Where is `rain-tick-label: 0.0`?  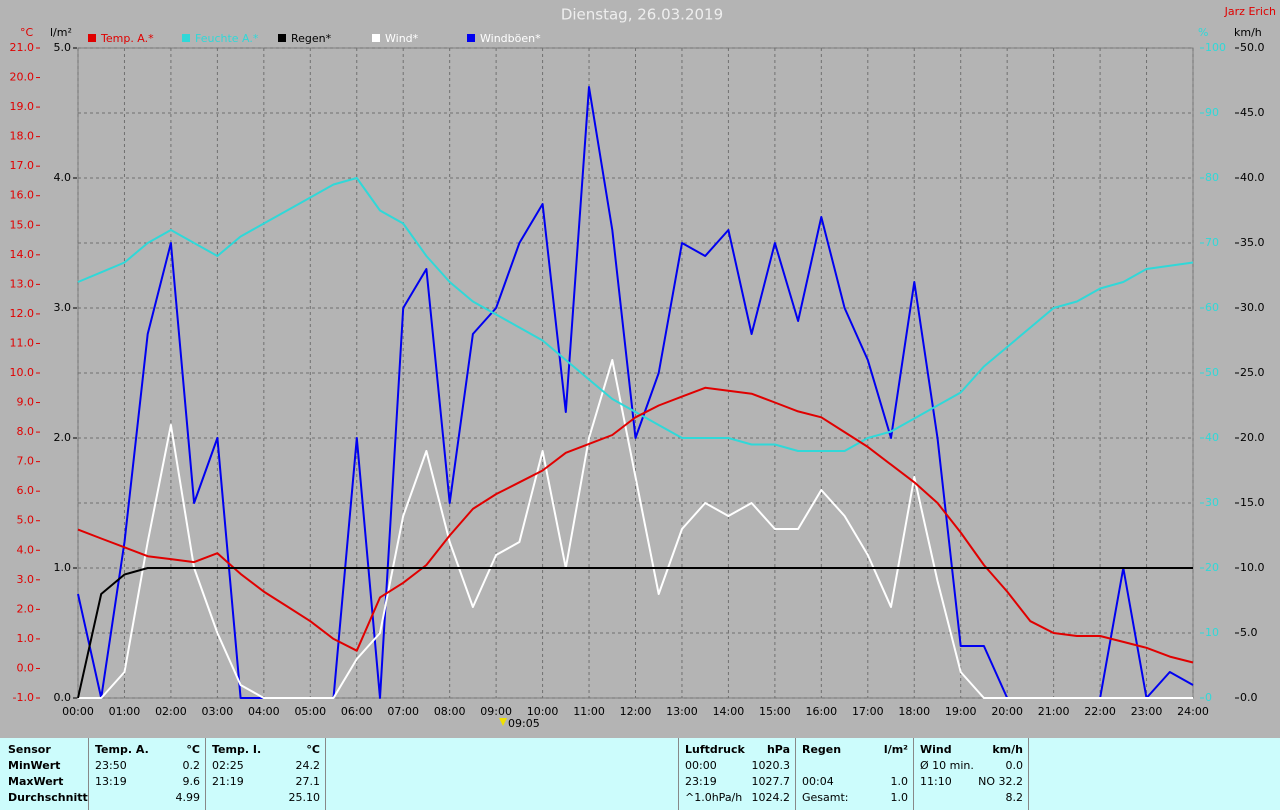
rain-tick-label: 0.0 is located at coordinates (63, 697).